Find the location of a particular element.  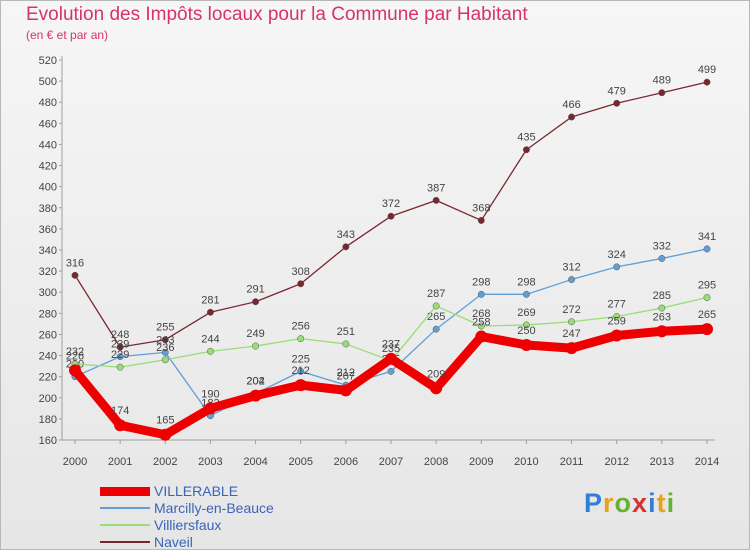

data-label: 285 is located at coordinates (662, 296).